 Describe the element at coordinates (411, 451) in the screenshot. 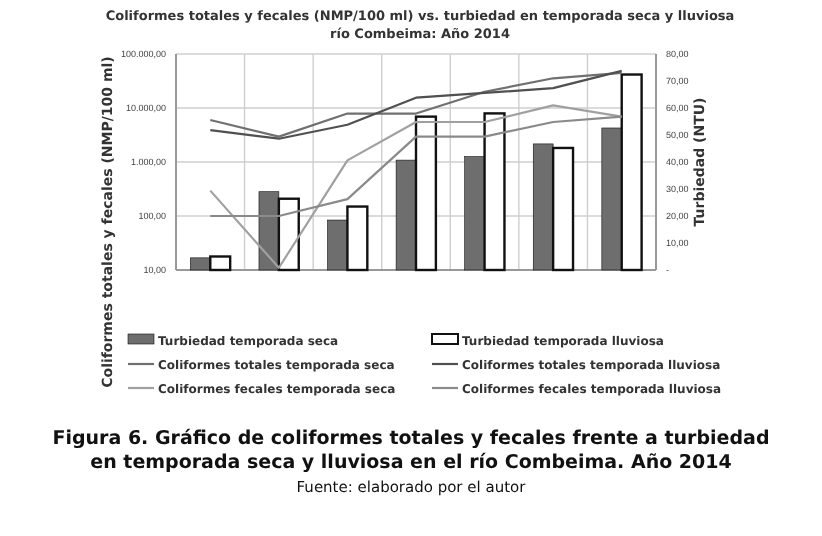

I see `text: Figura 6. Gráfico de coliformes totales y fecales frente a turbiedad en temporada seca y lluviosa en el río Combeima. Año 2014` at that location.